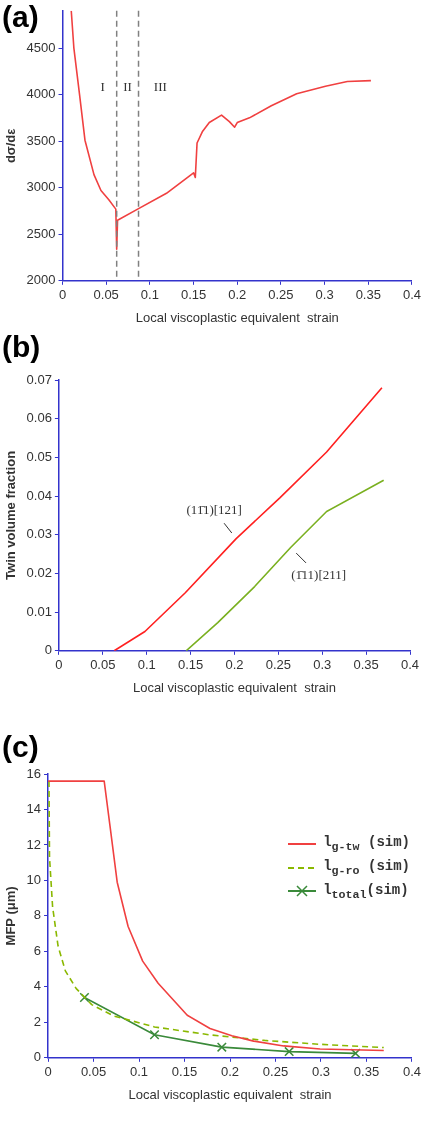 Image resolution: width=424 pixels, height=1129 pixels. Describe the element at coordinates (366, 844) in the screenshot. I see `legend-label: l$_{g-tw}$ (sim)` at that location.